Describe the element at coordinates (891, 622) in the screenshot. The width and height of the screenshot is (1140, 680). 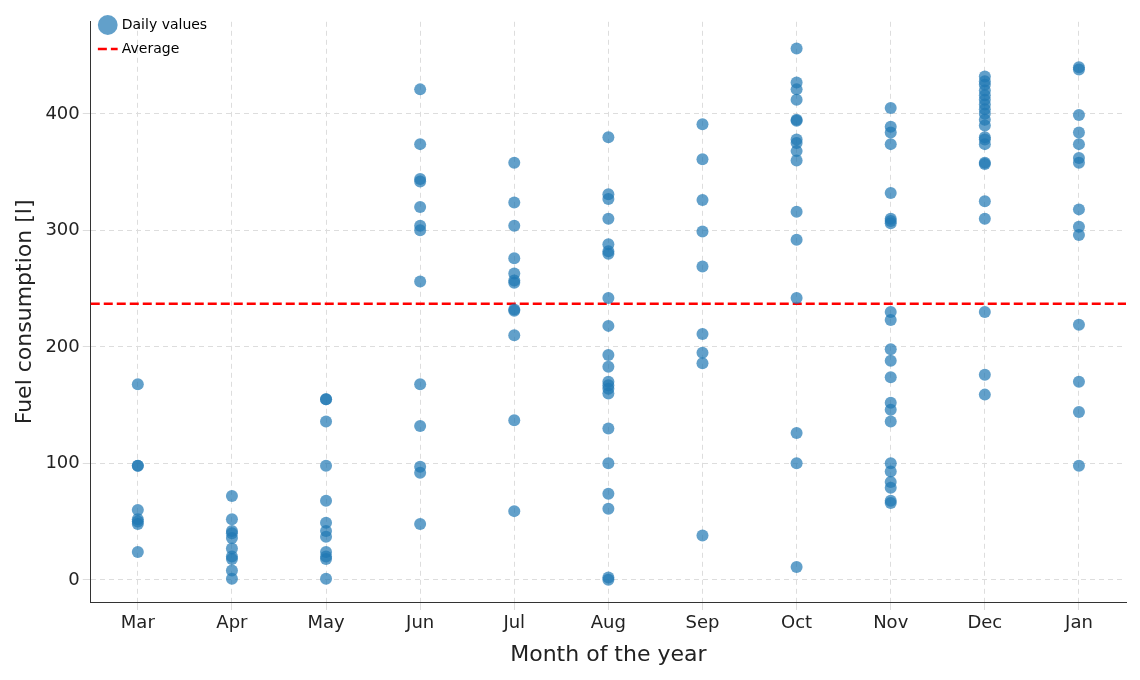
I see `x-tick-label: Nov` at that location.